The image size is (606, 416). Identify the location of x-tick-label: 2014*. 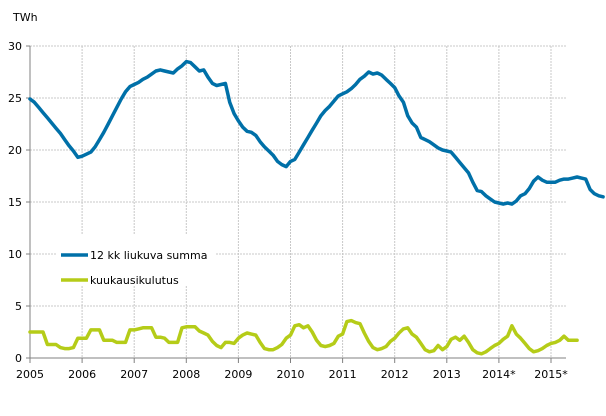
(499, 374).